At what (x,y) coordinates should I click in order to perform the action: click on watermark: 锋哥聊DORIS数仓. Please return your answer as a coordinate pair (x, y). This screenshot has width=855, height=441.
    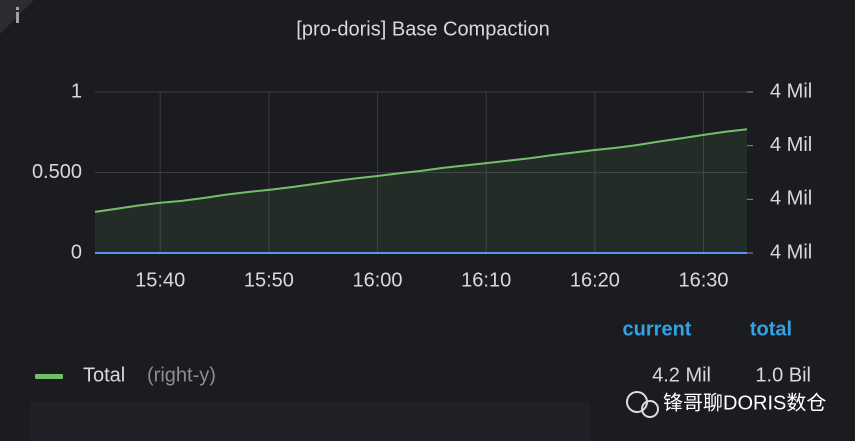
    Looking at the image, I should click on (726, 404).